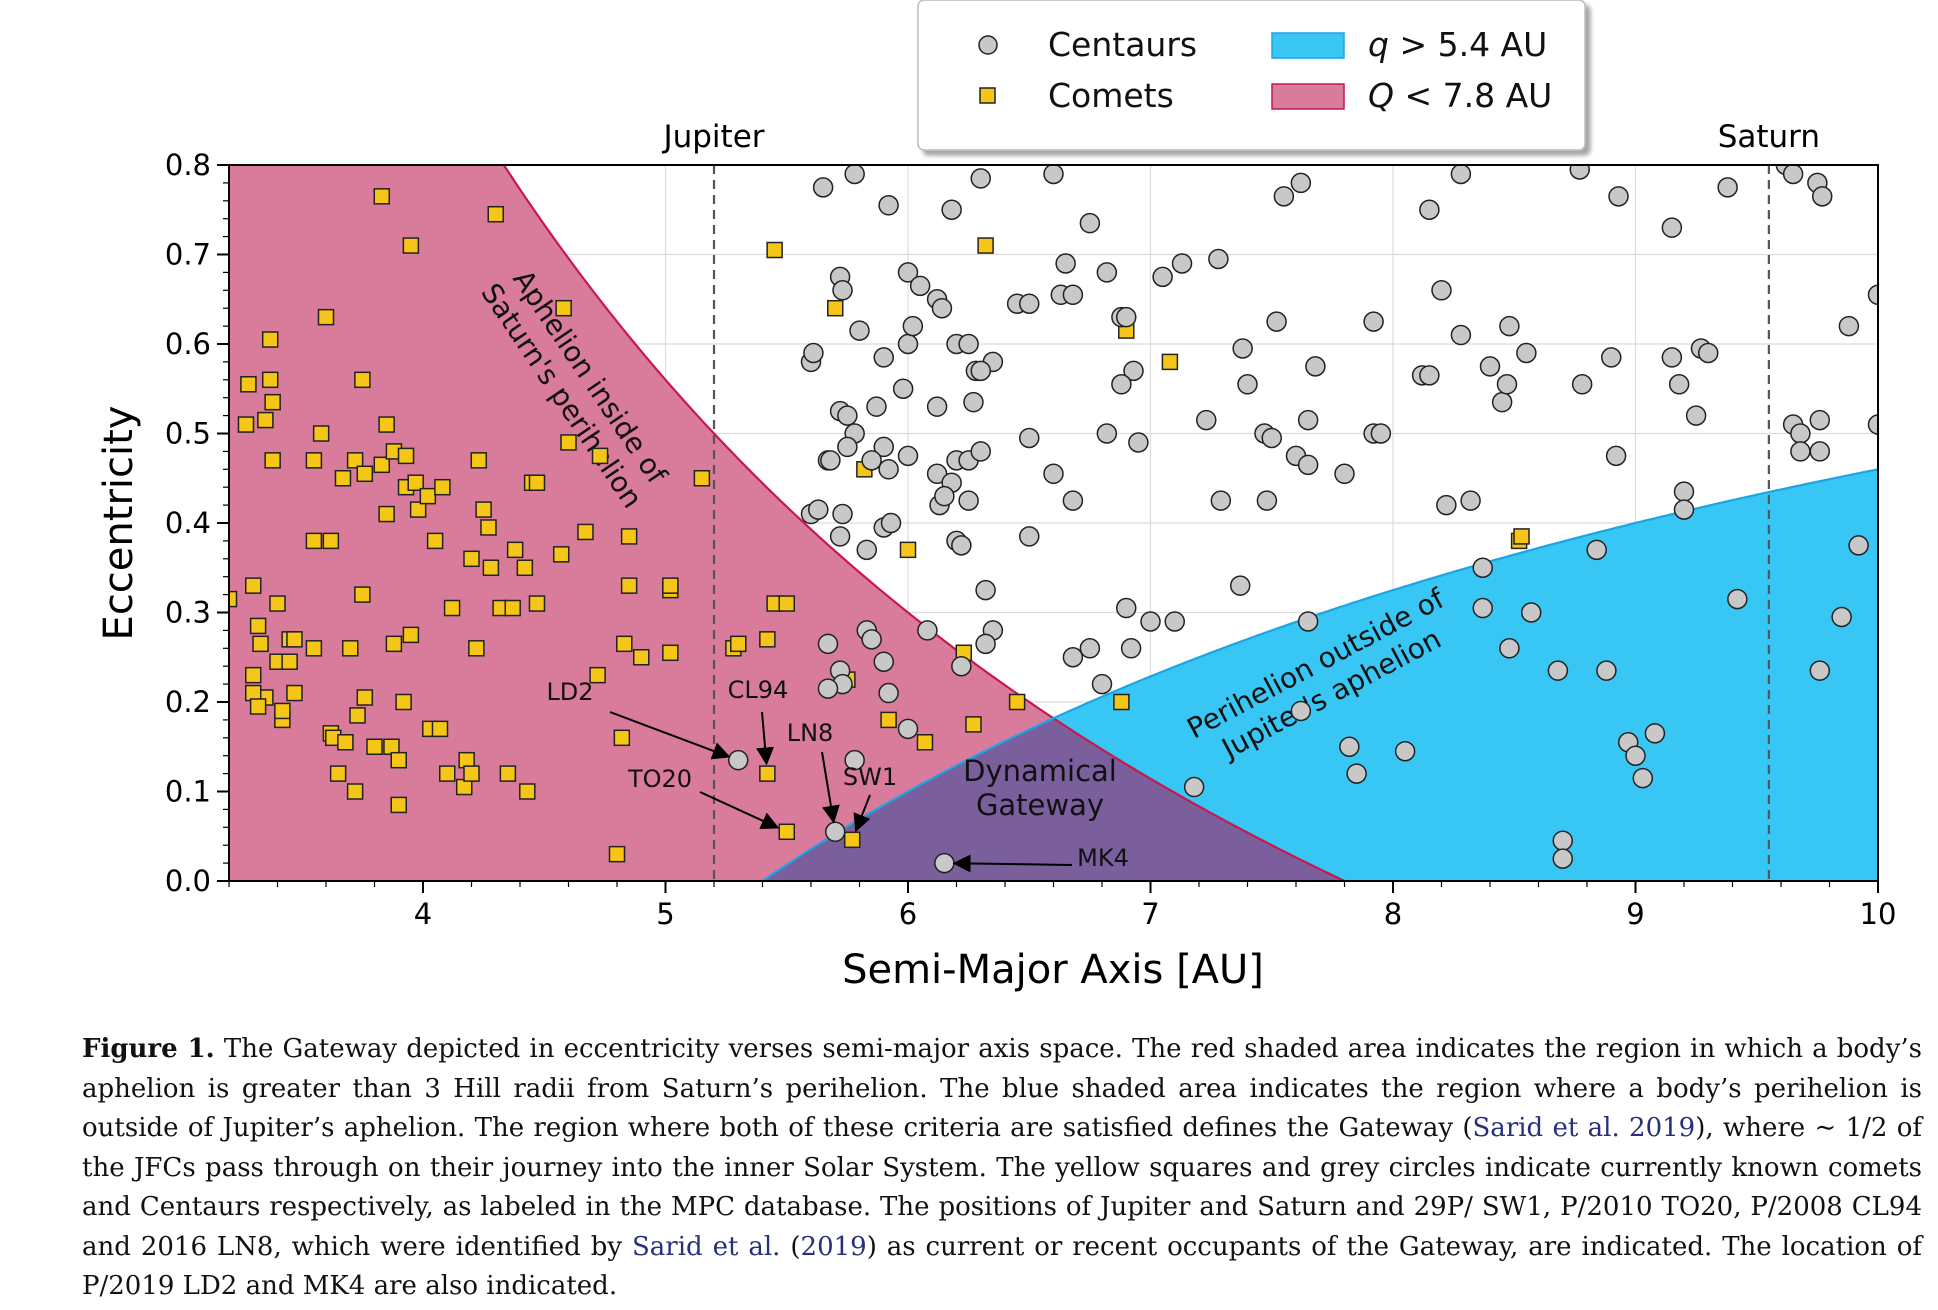 The width and height of the screenshot is (1938, 1310). Describe the element at coordinates (833, 1246) in the screenshot. I see `citation-year-link: 2019` at that location.